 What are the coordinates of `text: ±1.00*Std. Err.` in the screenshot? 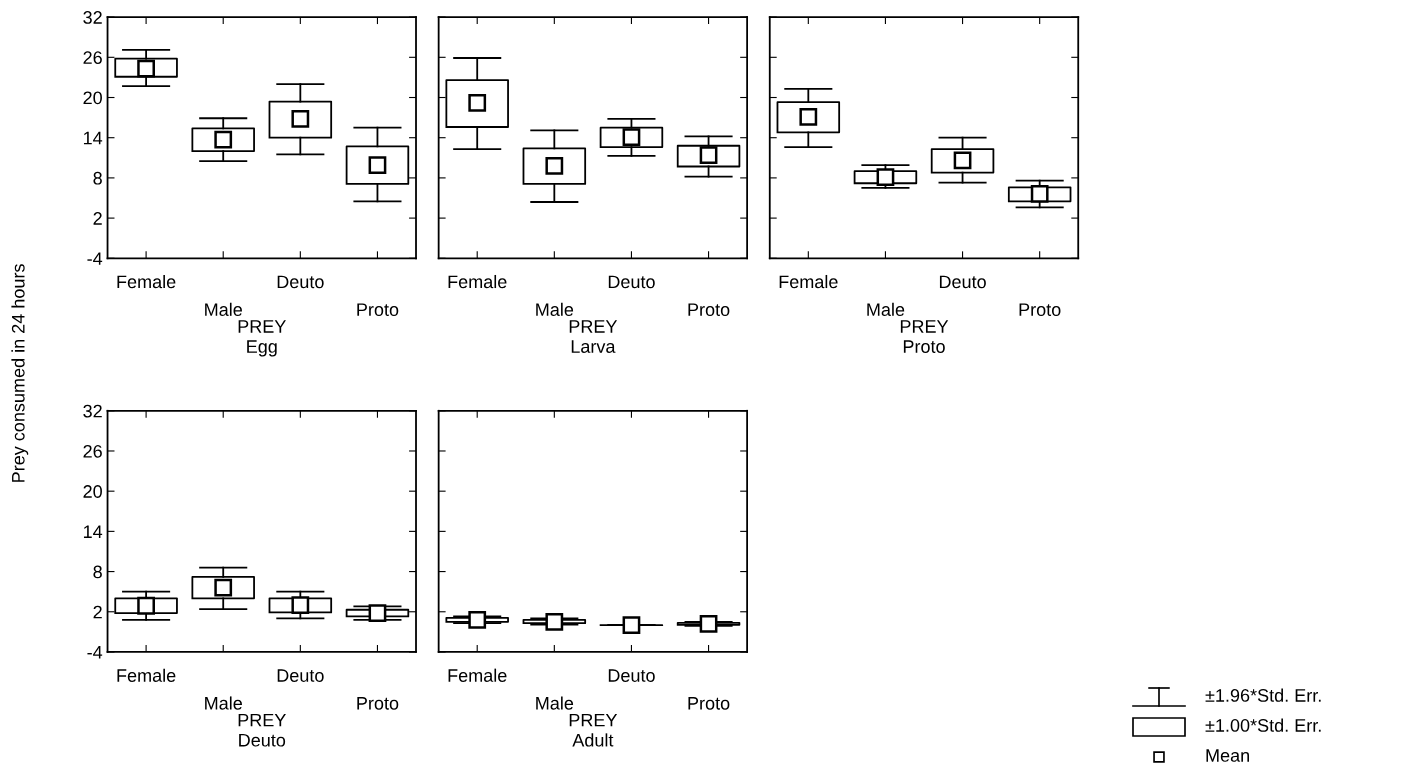 It's located at (1263, 725).